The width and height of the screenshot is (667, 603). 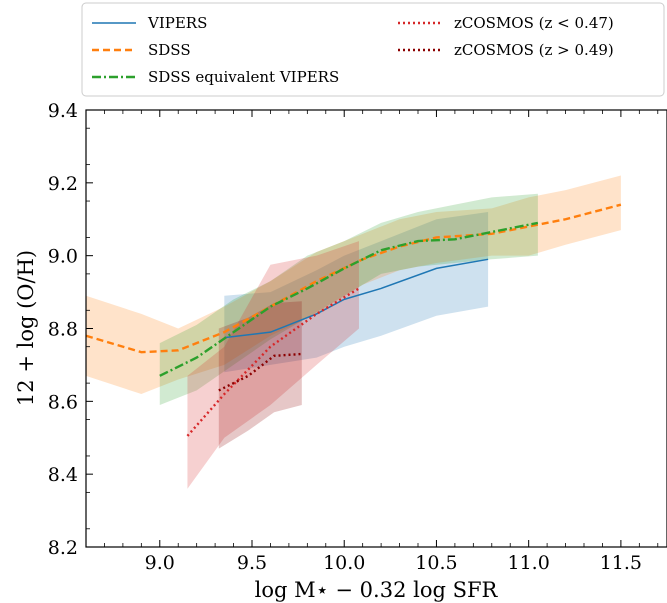 What do you see at coordinates (63, 475) in the screenshot?
I see `y-tick-label: 8.4` at bounding box center [63, 475].